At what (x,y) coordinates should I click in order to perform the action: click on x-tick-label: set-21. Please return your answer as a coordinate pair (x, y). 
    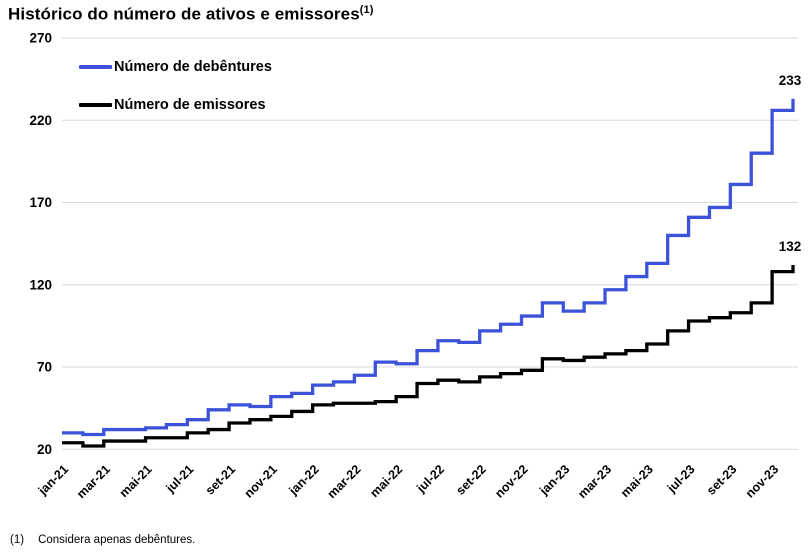
    Looking at the image, I should click on (220, 479).